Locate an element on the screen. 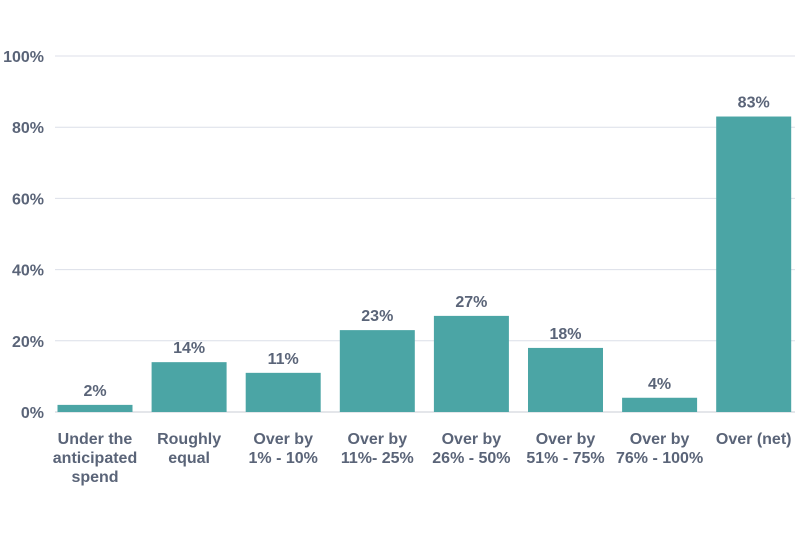  data-label: 4% is located at coordinates (659, 384).